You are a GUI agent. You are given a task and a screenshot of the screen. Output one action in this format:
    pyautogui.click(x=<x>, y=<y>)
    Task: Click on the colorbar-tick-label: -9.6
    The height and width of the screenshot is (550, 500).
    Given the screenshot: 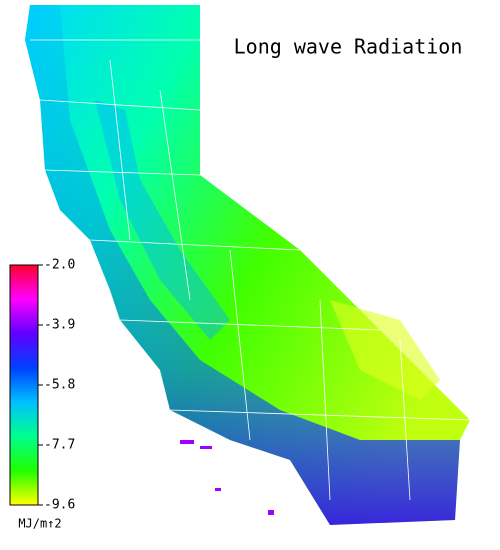 What is the action you would take?
    pyautogui.click(x=59, y=505)
    